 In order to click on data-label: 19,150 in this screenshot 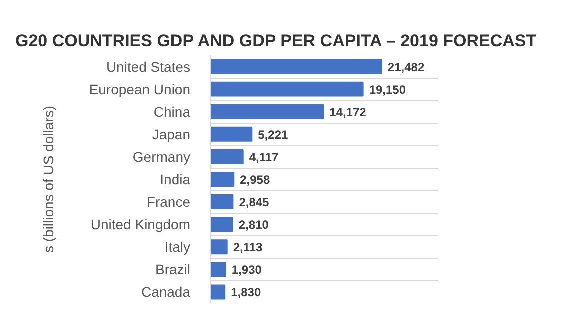, I will do `click(387, 89)`.